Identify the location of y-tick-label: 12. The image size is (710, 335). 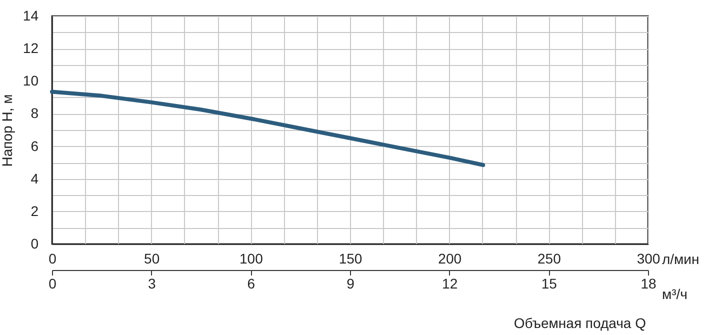
(30, 48).